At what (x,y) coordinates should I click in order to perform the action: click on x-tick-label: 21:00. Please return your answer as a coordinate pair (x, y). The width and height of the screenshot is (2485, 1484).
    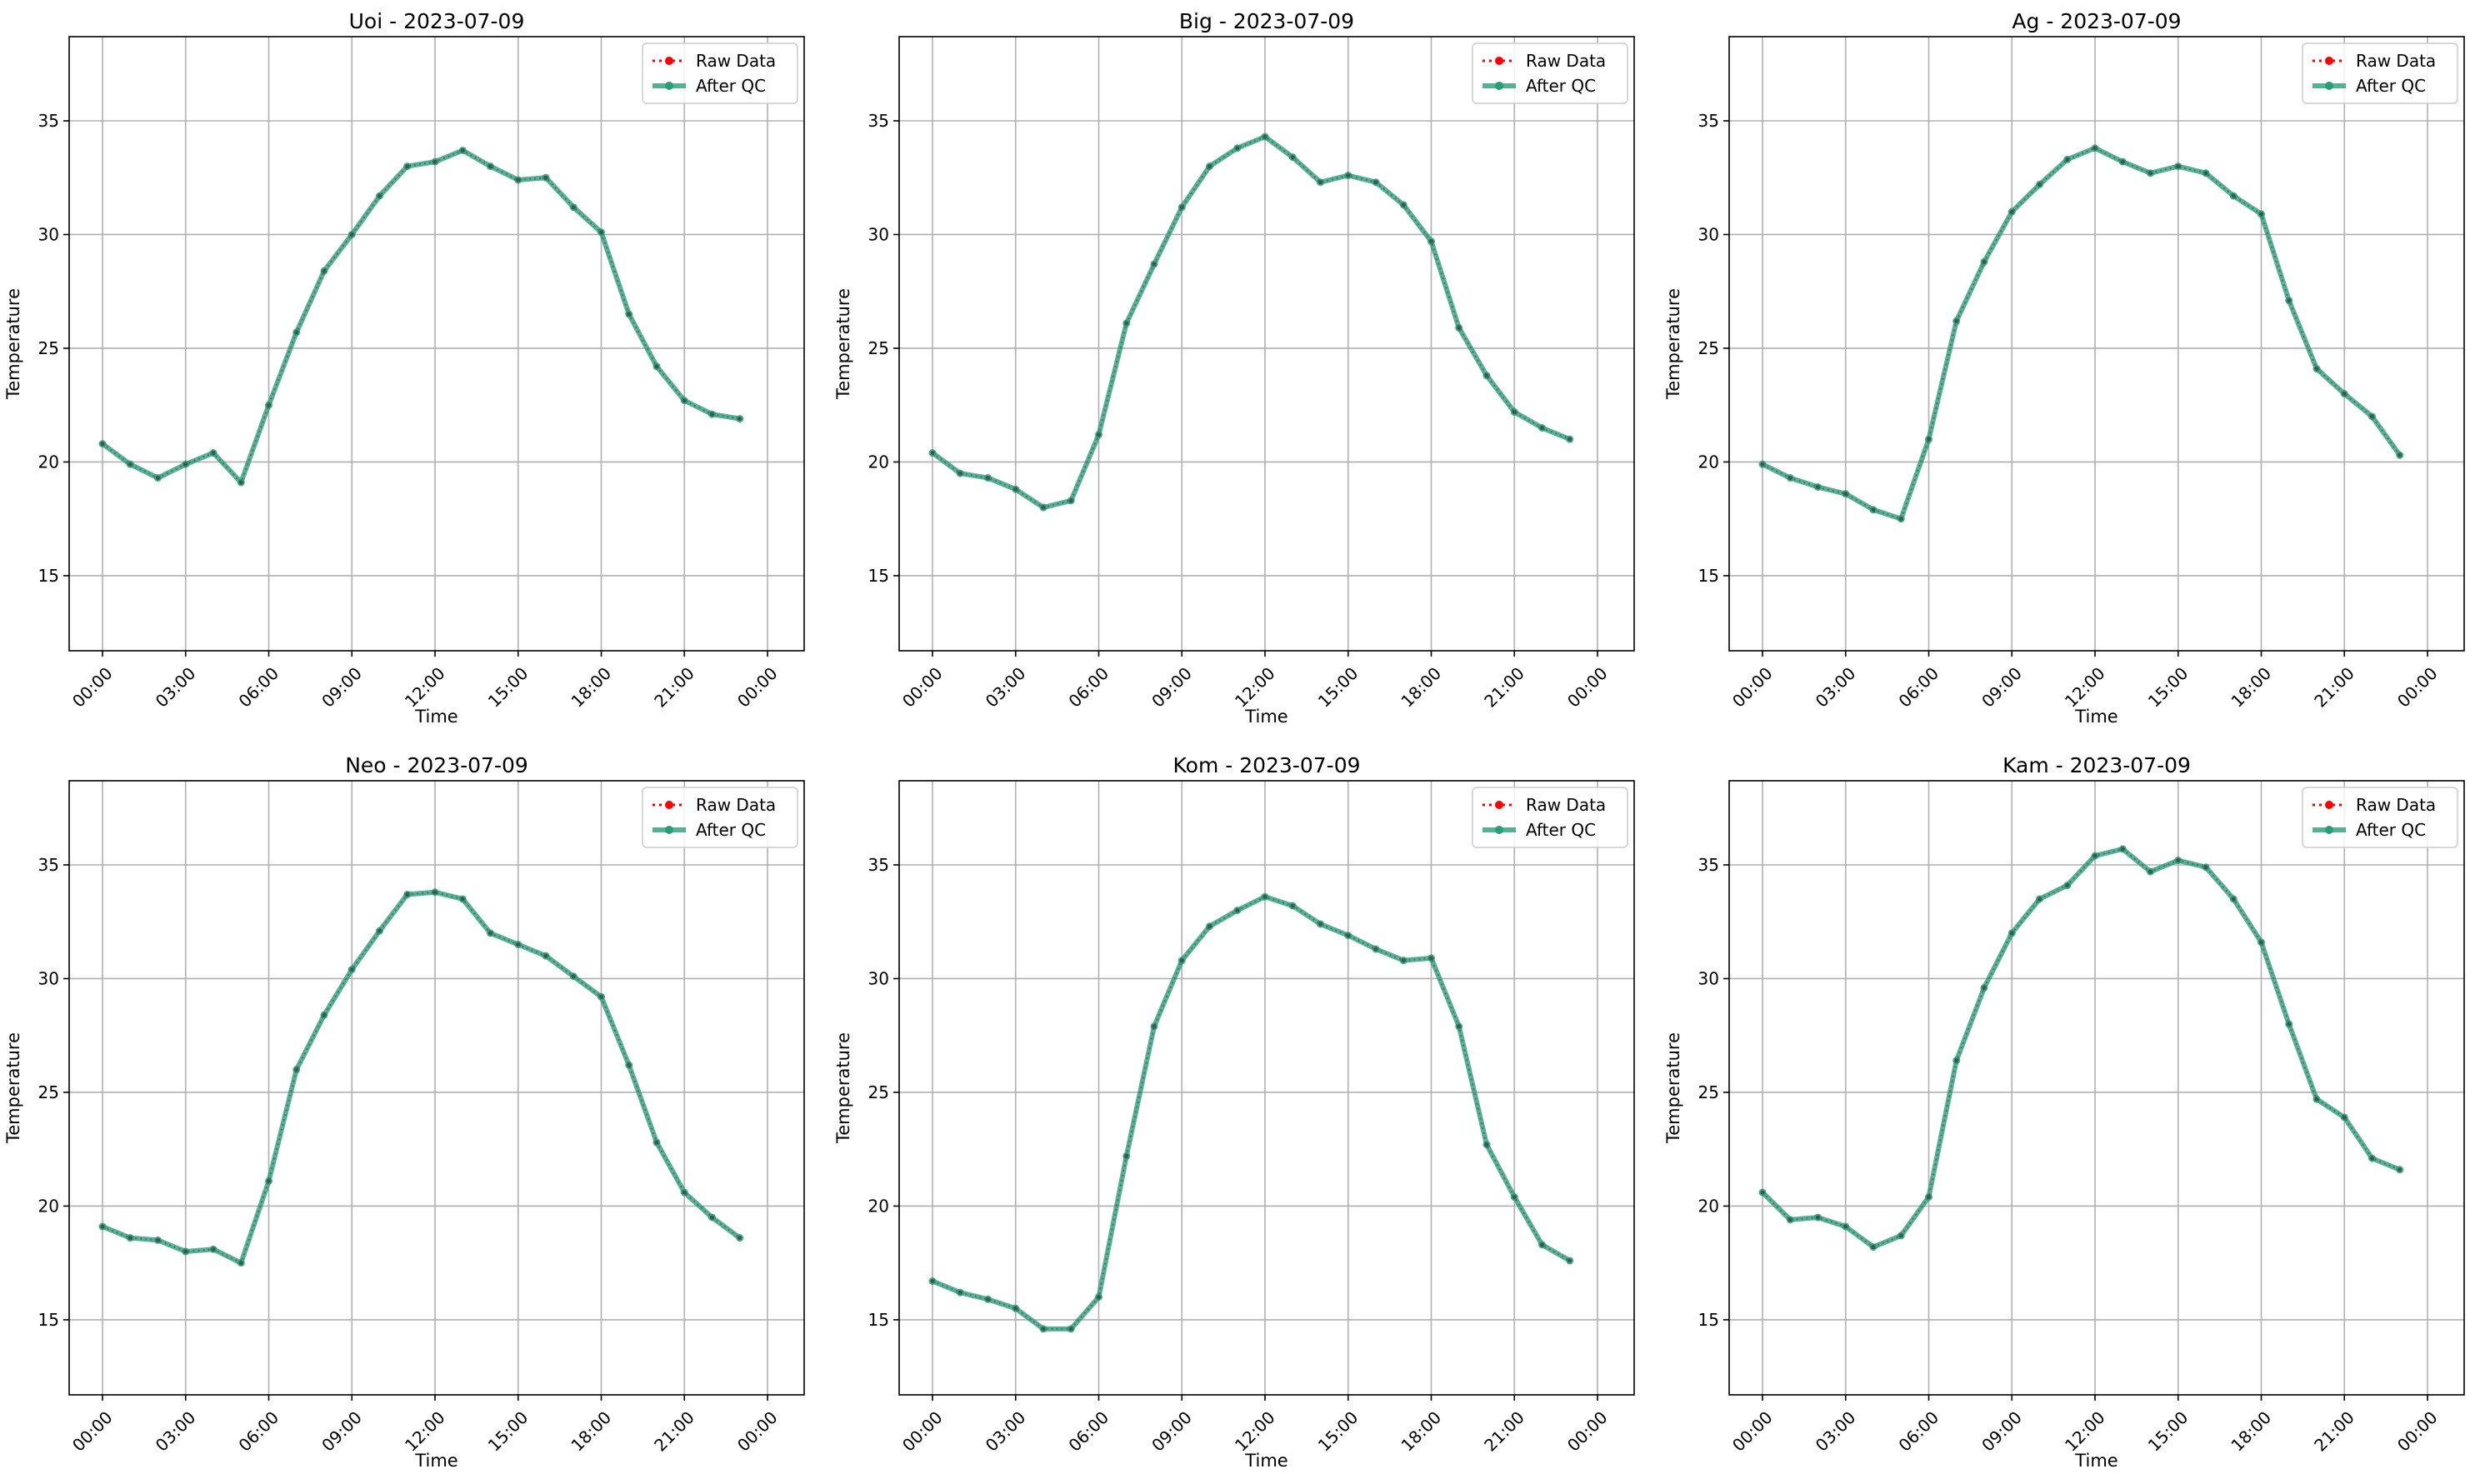
    Looking at the image, I should click on (674, 687).